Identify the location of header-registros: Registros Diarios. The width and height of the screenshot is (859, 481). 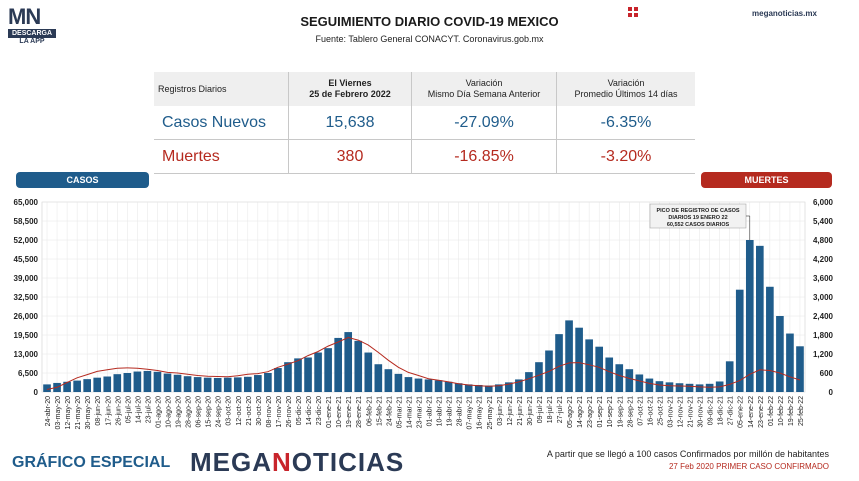
(221, 89).